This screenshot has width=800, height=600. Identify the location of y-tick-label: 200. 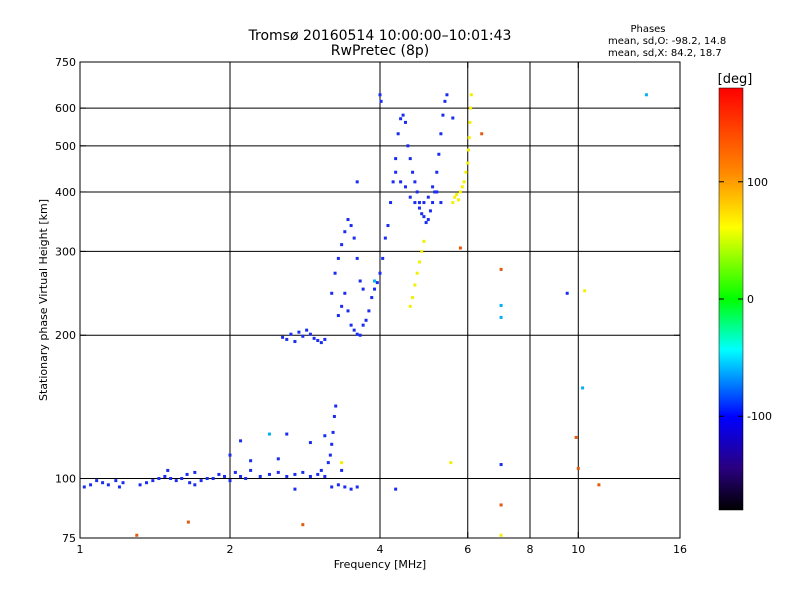
(65, 335).